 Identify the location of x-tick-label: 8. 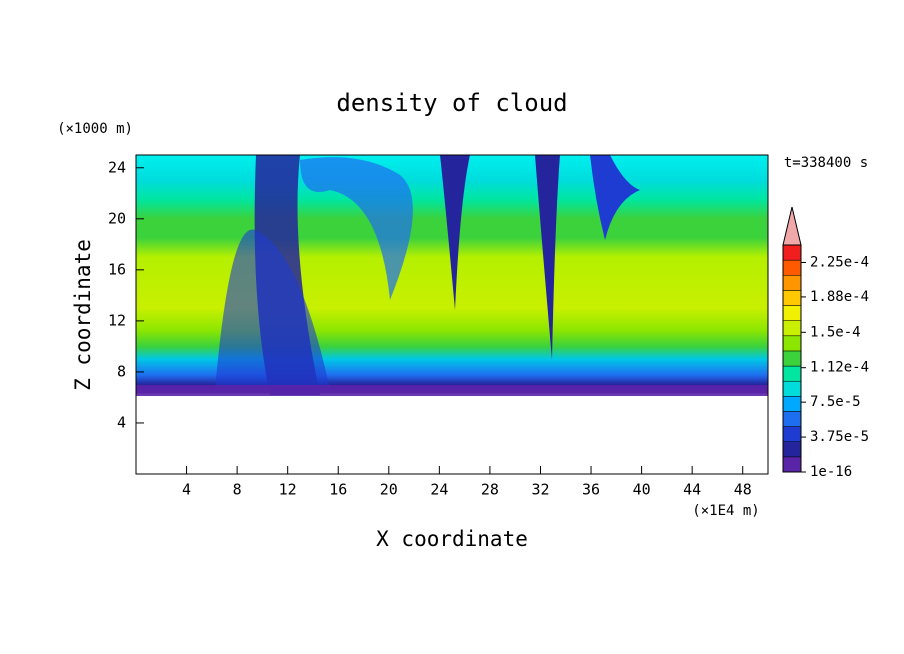
(237, 490).